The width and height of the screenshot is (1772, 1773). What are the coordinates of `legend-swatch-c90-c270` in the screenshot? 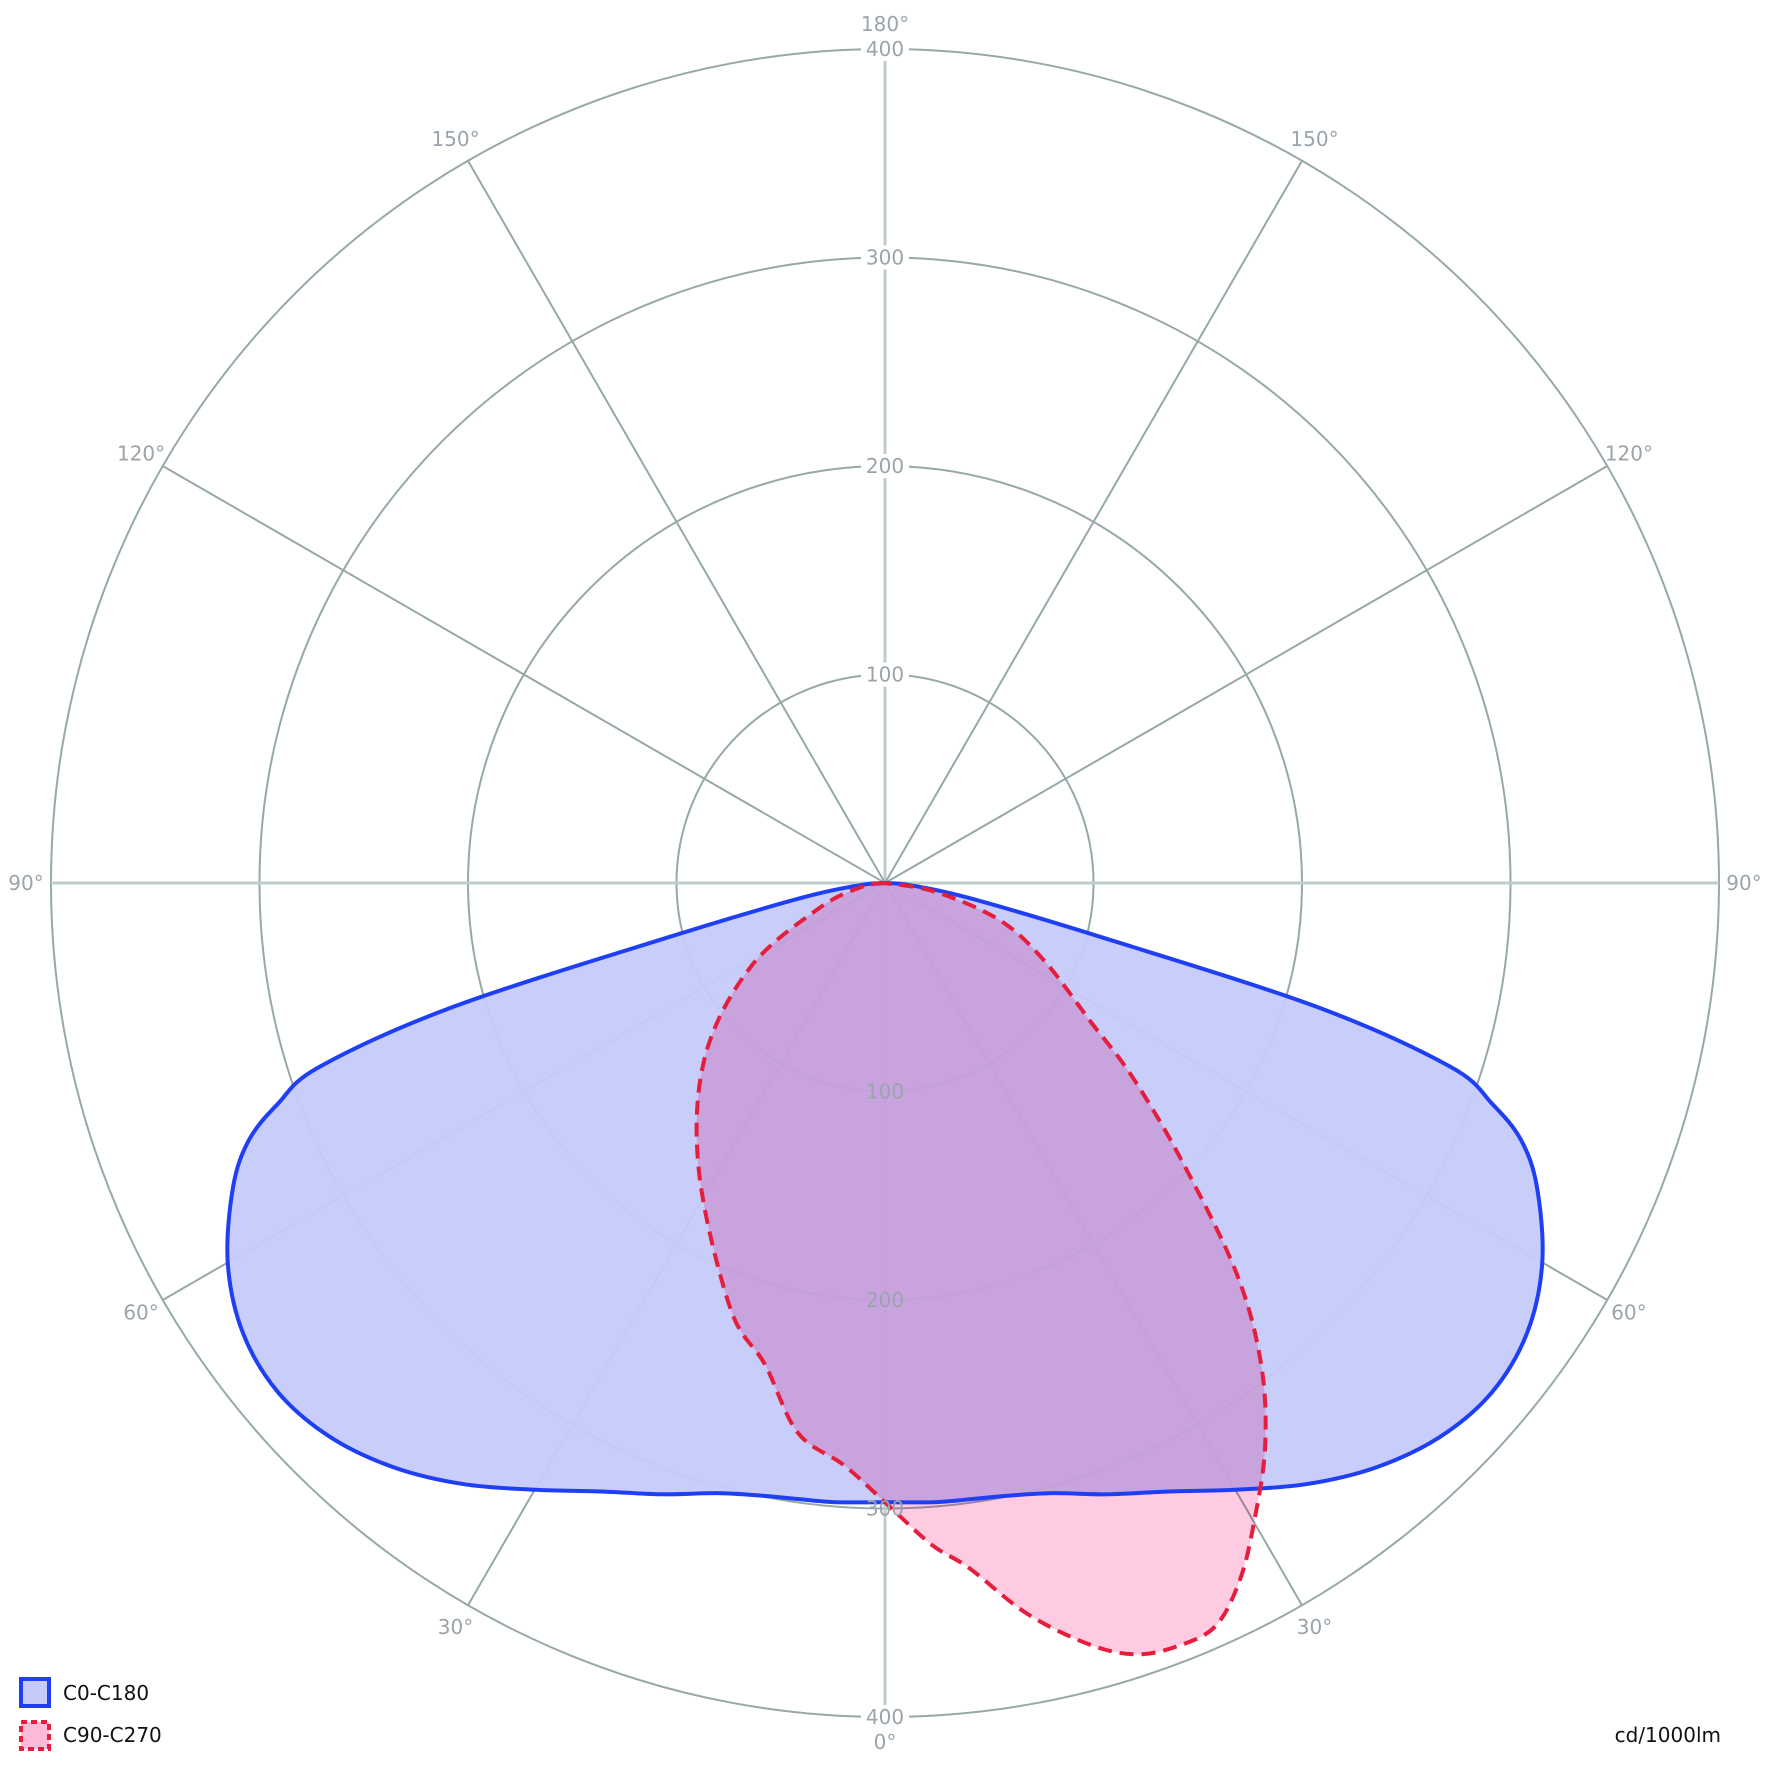 It's located at (35, 1735).